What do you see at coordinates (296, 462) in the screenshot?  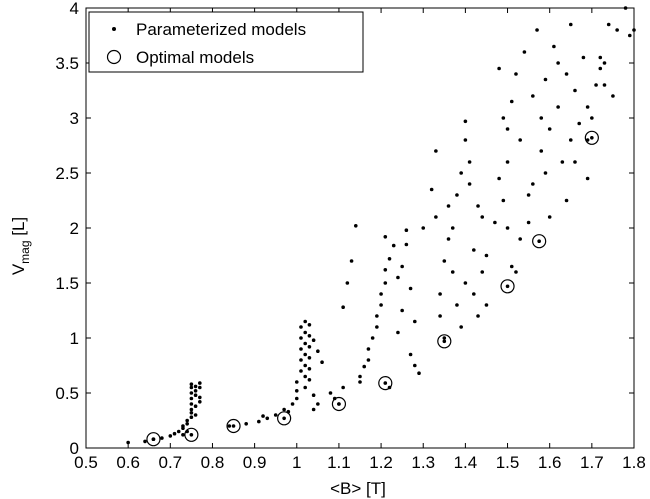 I see `x-tick-label: 1` at bounding box center [296, 462].